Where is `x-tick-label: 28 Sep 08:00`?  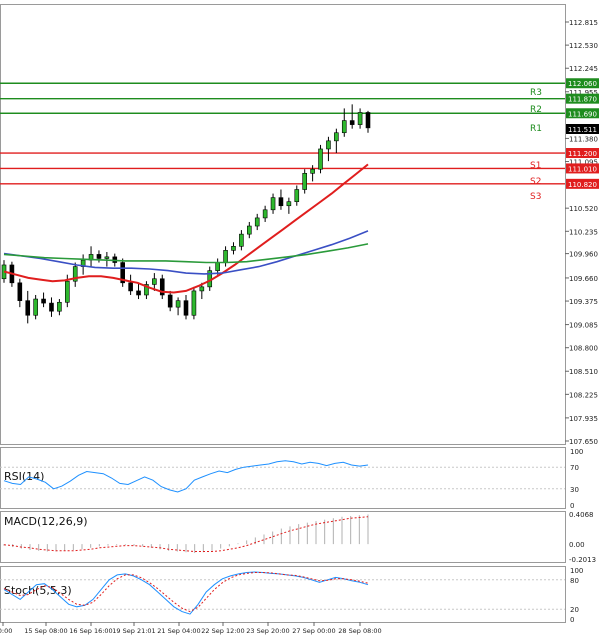
x-tick-label: 28 Sep 08:00 is located at coordinates (359, 631).